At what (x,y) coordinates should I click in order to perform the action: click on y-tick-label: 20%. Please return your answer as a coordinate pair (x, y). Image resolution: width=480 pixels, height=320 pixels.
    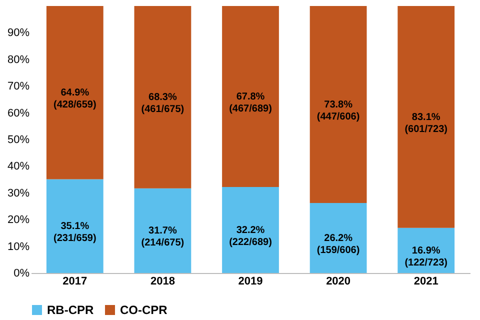
    Looking at the image, I should click on (18, 220).